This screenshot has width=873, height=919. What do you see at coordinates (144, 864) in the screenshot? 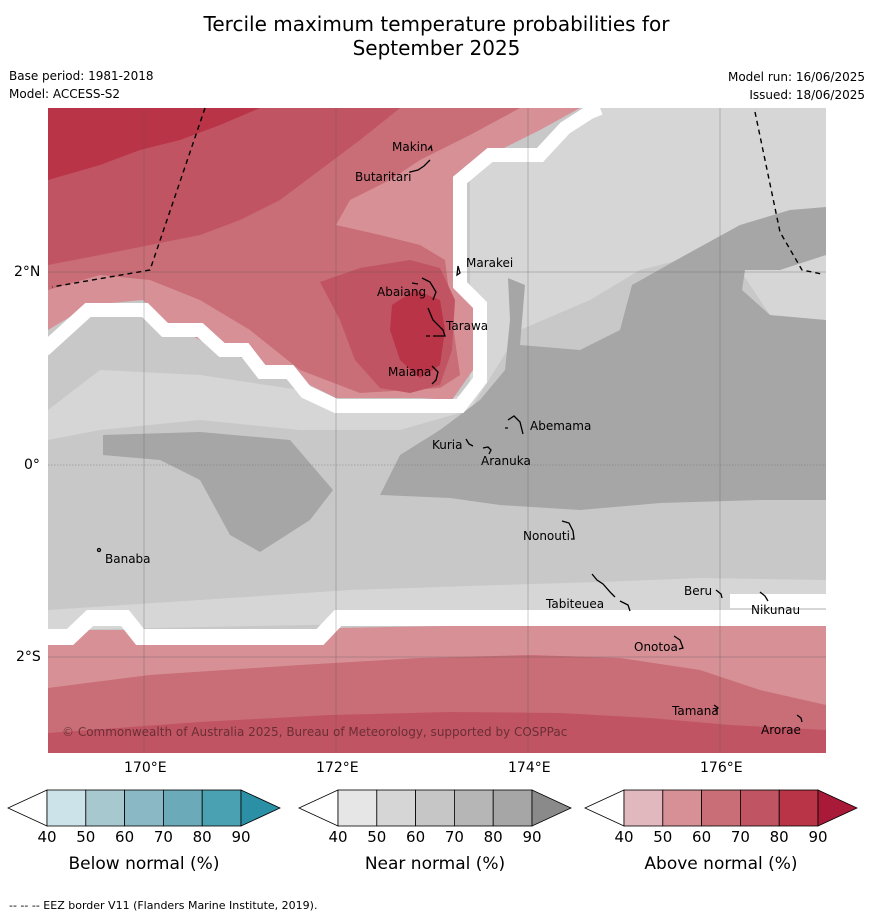
I see `colorbar-0-label: Below normal (%)` at bounding box center [144, 864].